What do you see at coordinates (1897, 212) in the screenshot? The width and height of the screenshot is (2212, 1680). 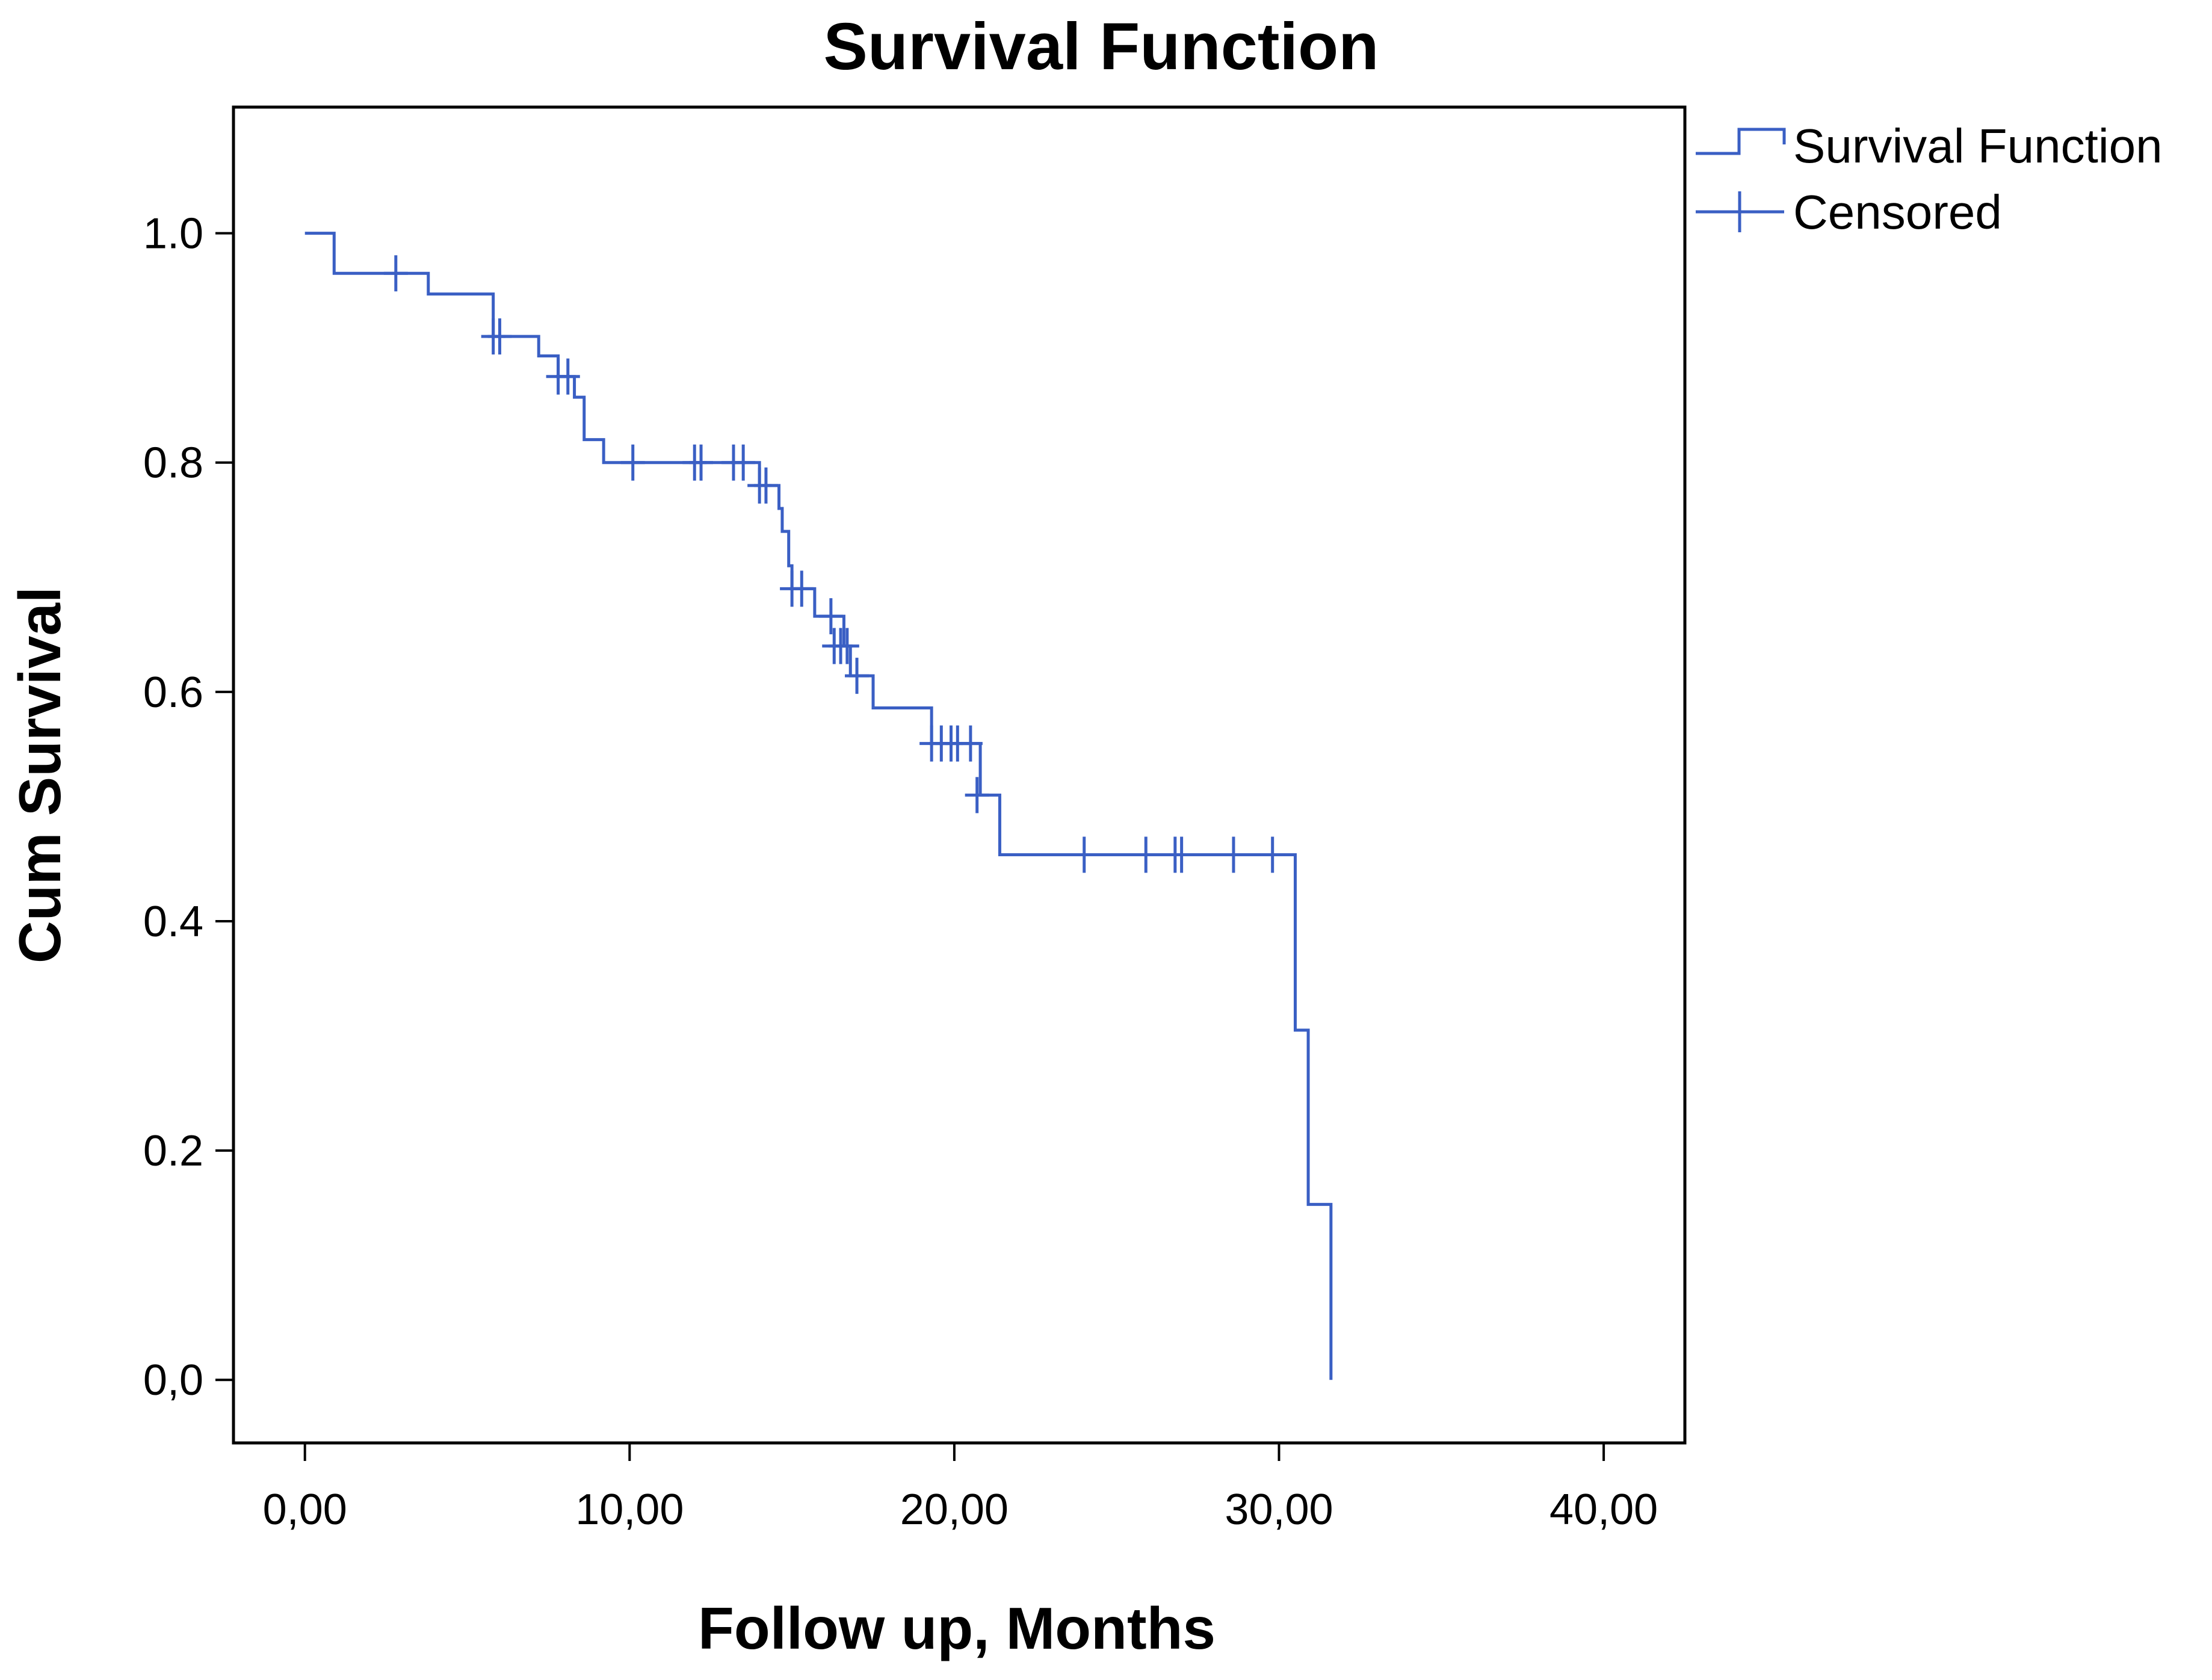 I see `legend-label-censored: Censored` at bounding box center [1897, 212].